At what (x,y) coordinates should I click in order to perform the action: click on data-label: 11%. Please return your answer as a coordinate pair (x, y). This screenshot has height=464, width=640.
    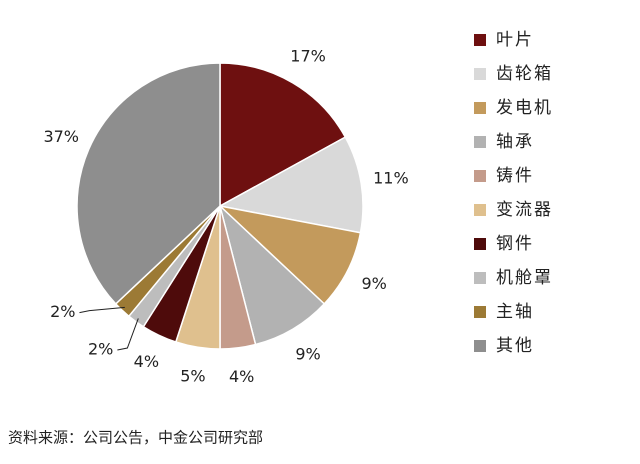
    Looking at the image, I should click on (391, 177).